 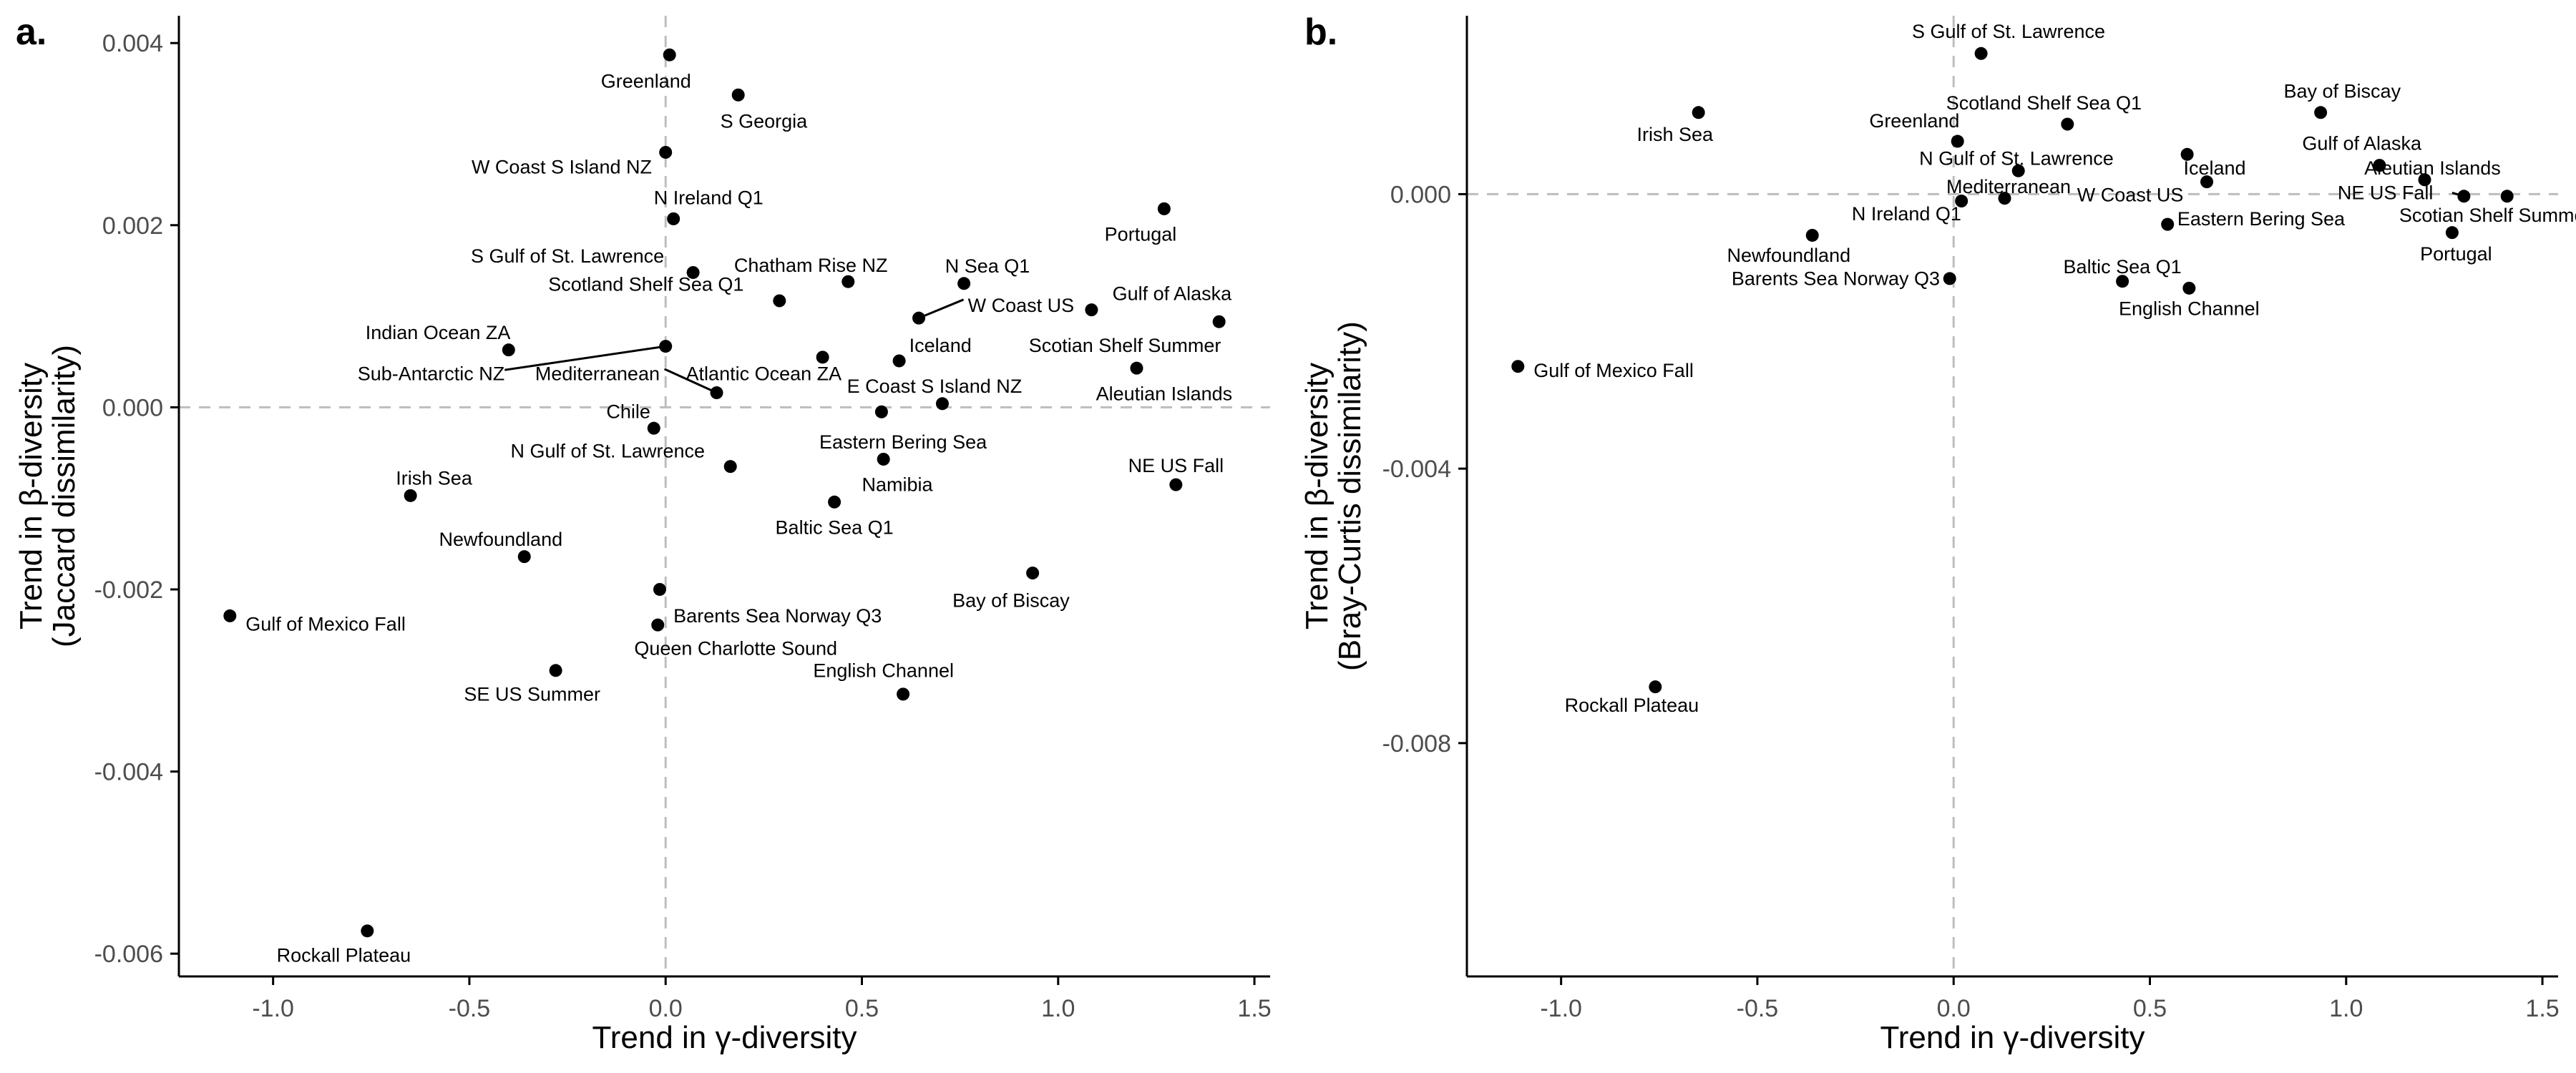 I want to click on leader-line-mediterranean, so click(x=690, y=381).